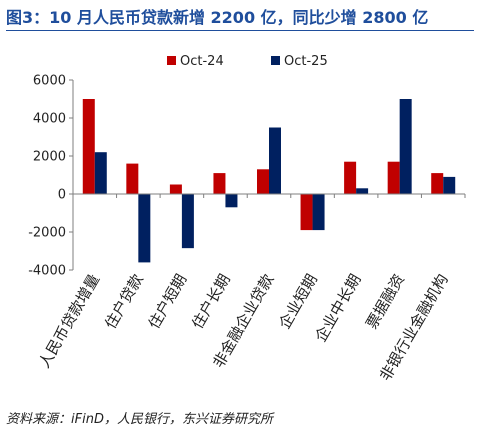 This screenshot has width=480, height=431. I want to click on legend-label-1: Oct-24, so click(202, 61).